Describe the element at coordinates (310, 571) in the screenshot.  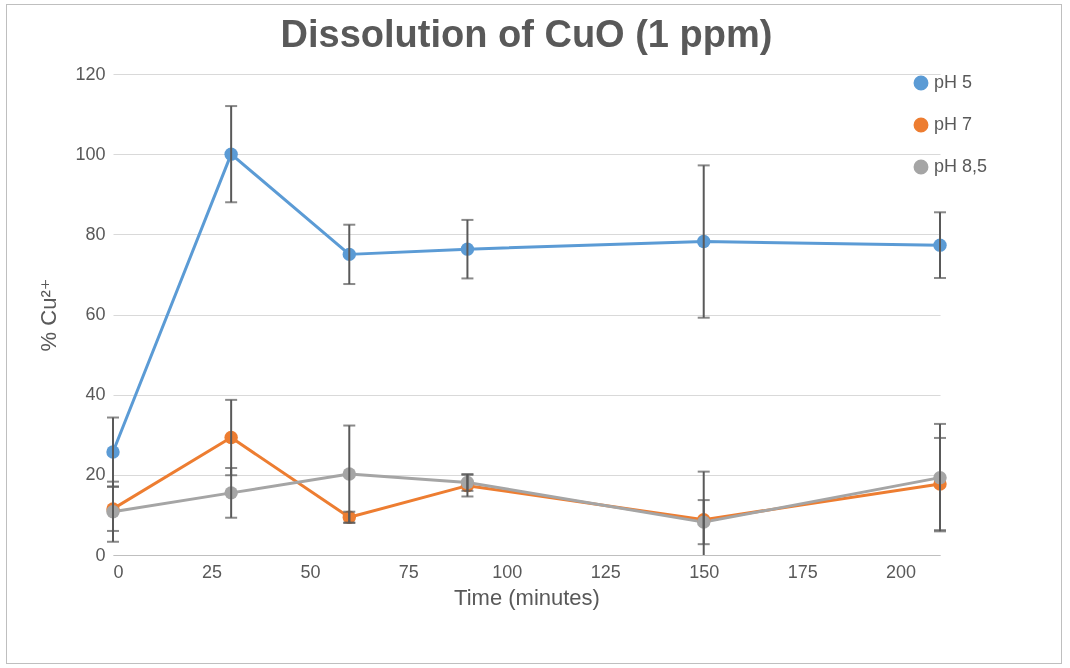
I see `x-tick-label: 50` at that location.